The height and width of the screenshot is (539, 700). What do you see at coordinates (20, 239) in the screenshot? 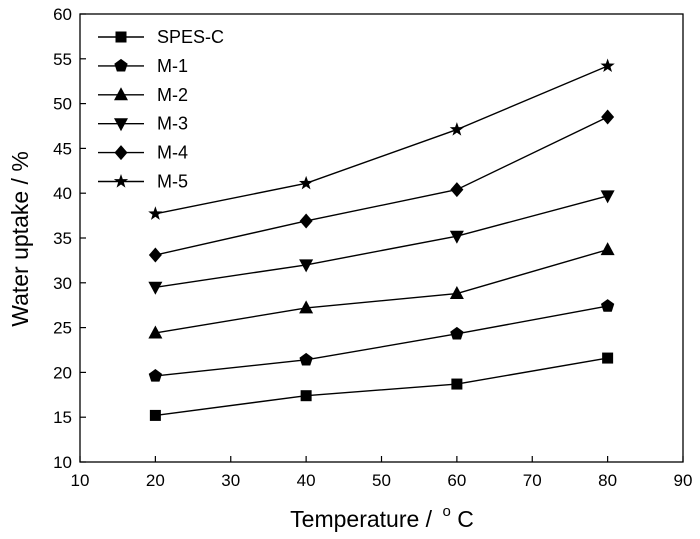
I see `y-axis-title: Water uptake / %` at bounding box center [20, 239].